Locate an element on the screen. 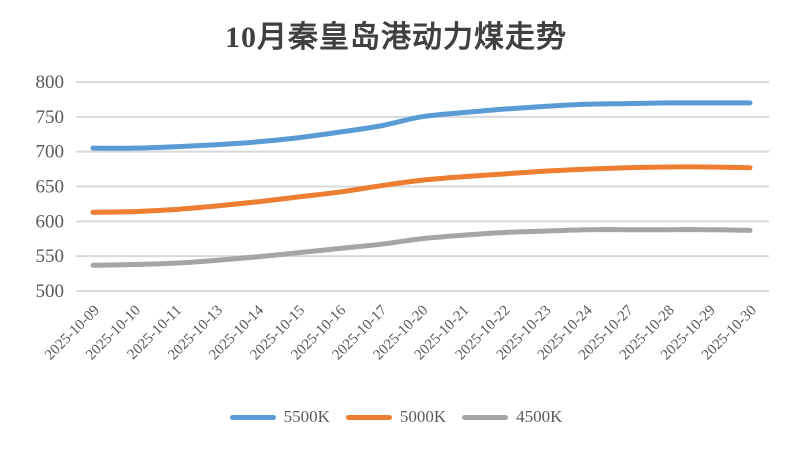  legend-swatch-5500k-icon is located at coordinates (252, 417).